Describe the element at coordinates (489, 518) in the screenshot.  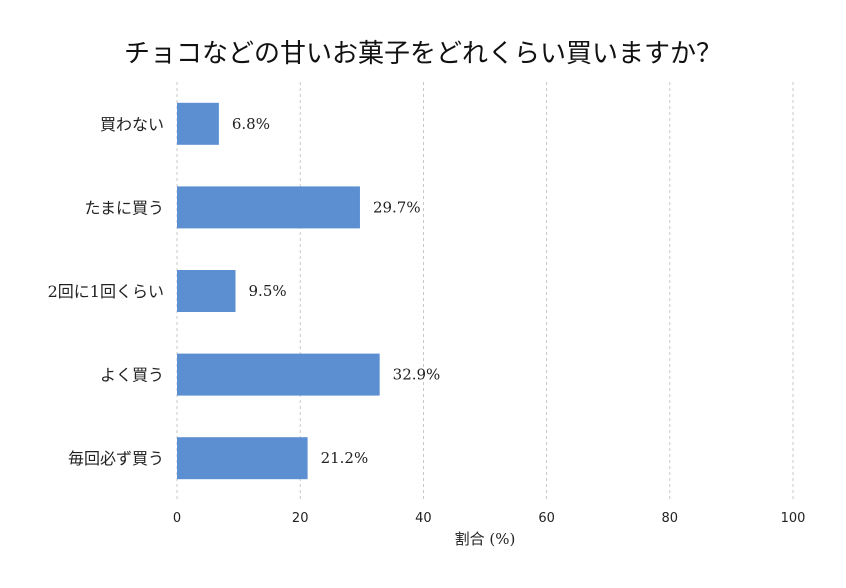
I see `x-axis-ticks: 0 20 40 60 80 100` at that location.